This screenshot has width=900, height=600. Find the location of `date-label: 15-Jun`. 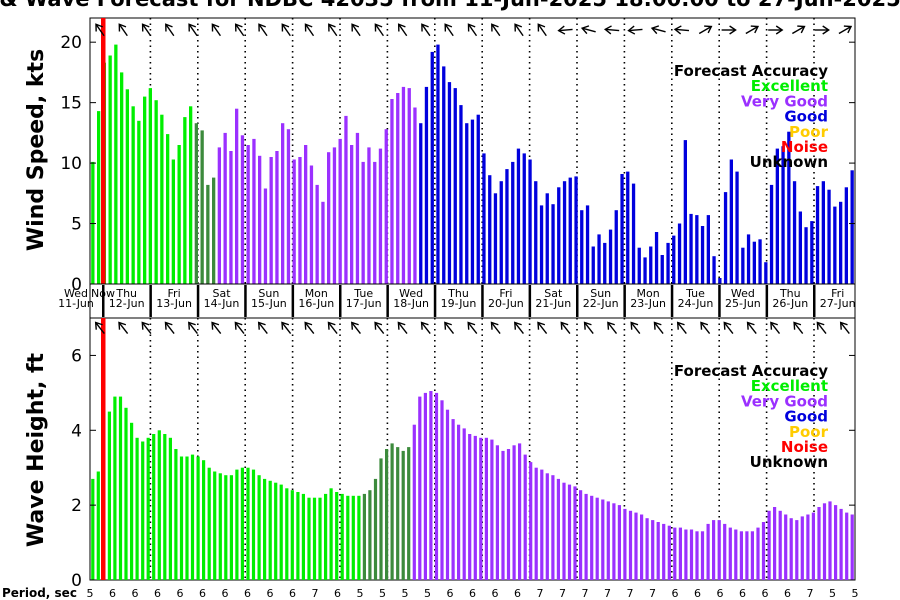

date-label: 15-Jun is located at coordinates (269, 303).